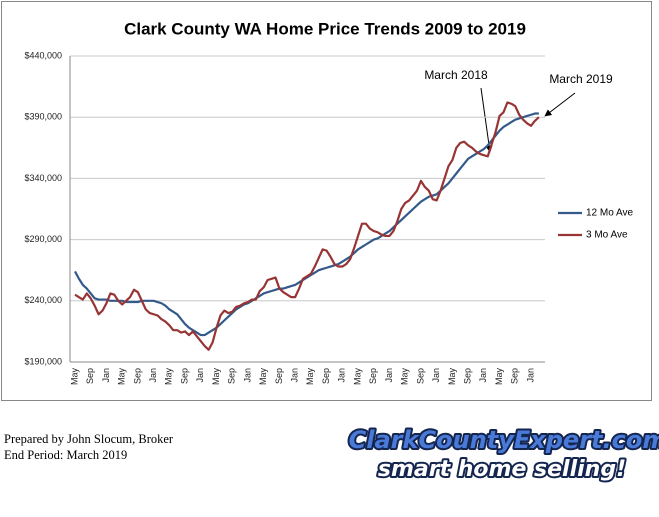 The height and width of the screenshot is (517, 659). Describe the element at coordinates (89, 439) in the screenshot. I see `footer-text: Prepared by John Slocum, Broker` at that location.